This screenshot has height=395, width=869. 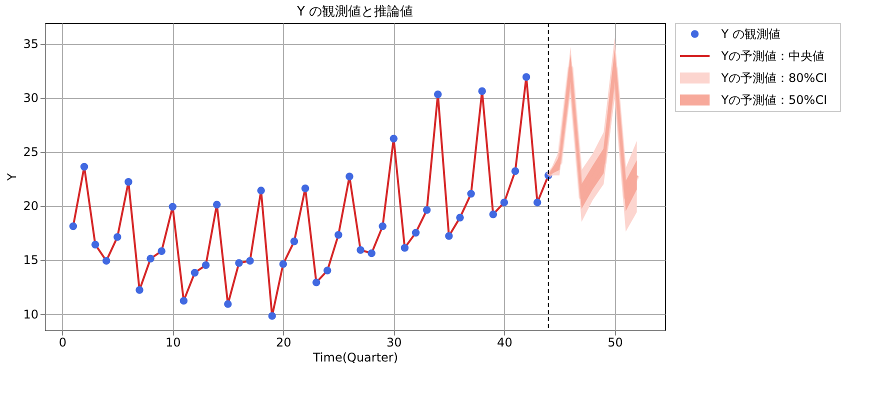 I want to click on y-tick-label: 35, so click(x=30, y=44).